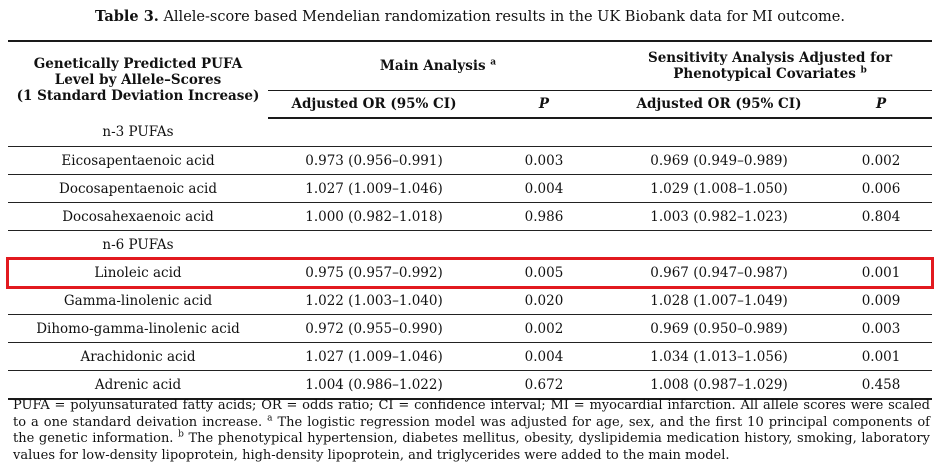 The image size is (940, 470). I want to click on col-header-or-main: Adjusted OR (95% CI), so click(374, 104).